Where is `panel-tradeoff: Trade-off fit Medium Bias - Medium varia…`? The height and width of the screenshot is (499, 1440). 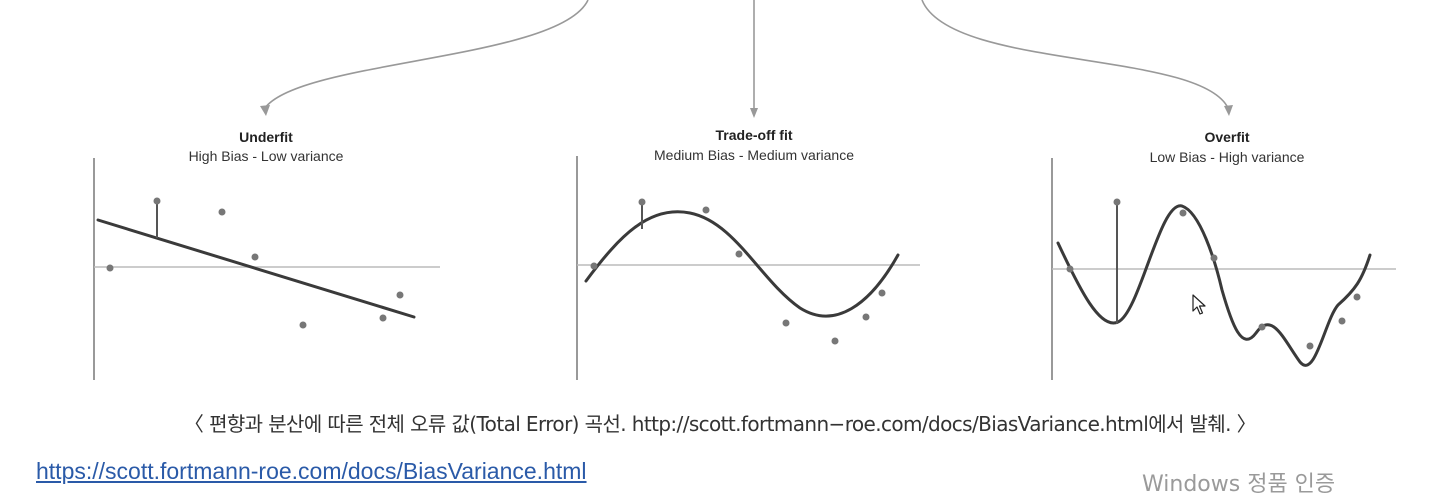
panel-tradeoff: Trade-off fit Medium Bias - Medium varia… is located at coordinates (748, 253).